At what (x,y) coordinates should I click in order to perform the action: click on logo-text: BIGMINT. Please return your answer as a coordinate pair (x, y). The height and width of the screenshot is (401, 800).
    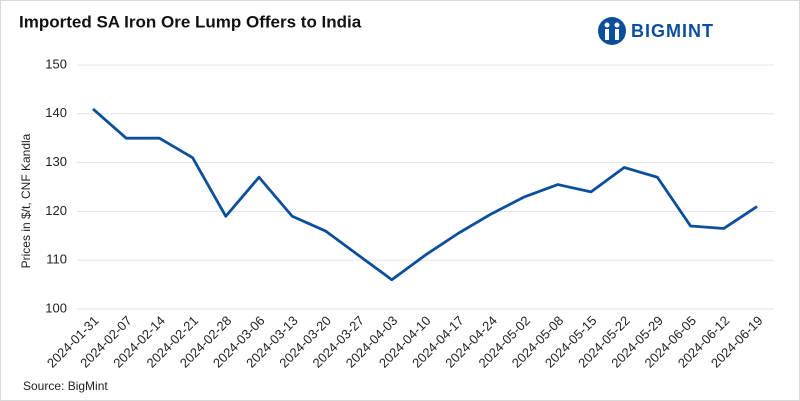
    Looking at the image, I should click on (672, 31).